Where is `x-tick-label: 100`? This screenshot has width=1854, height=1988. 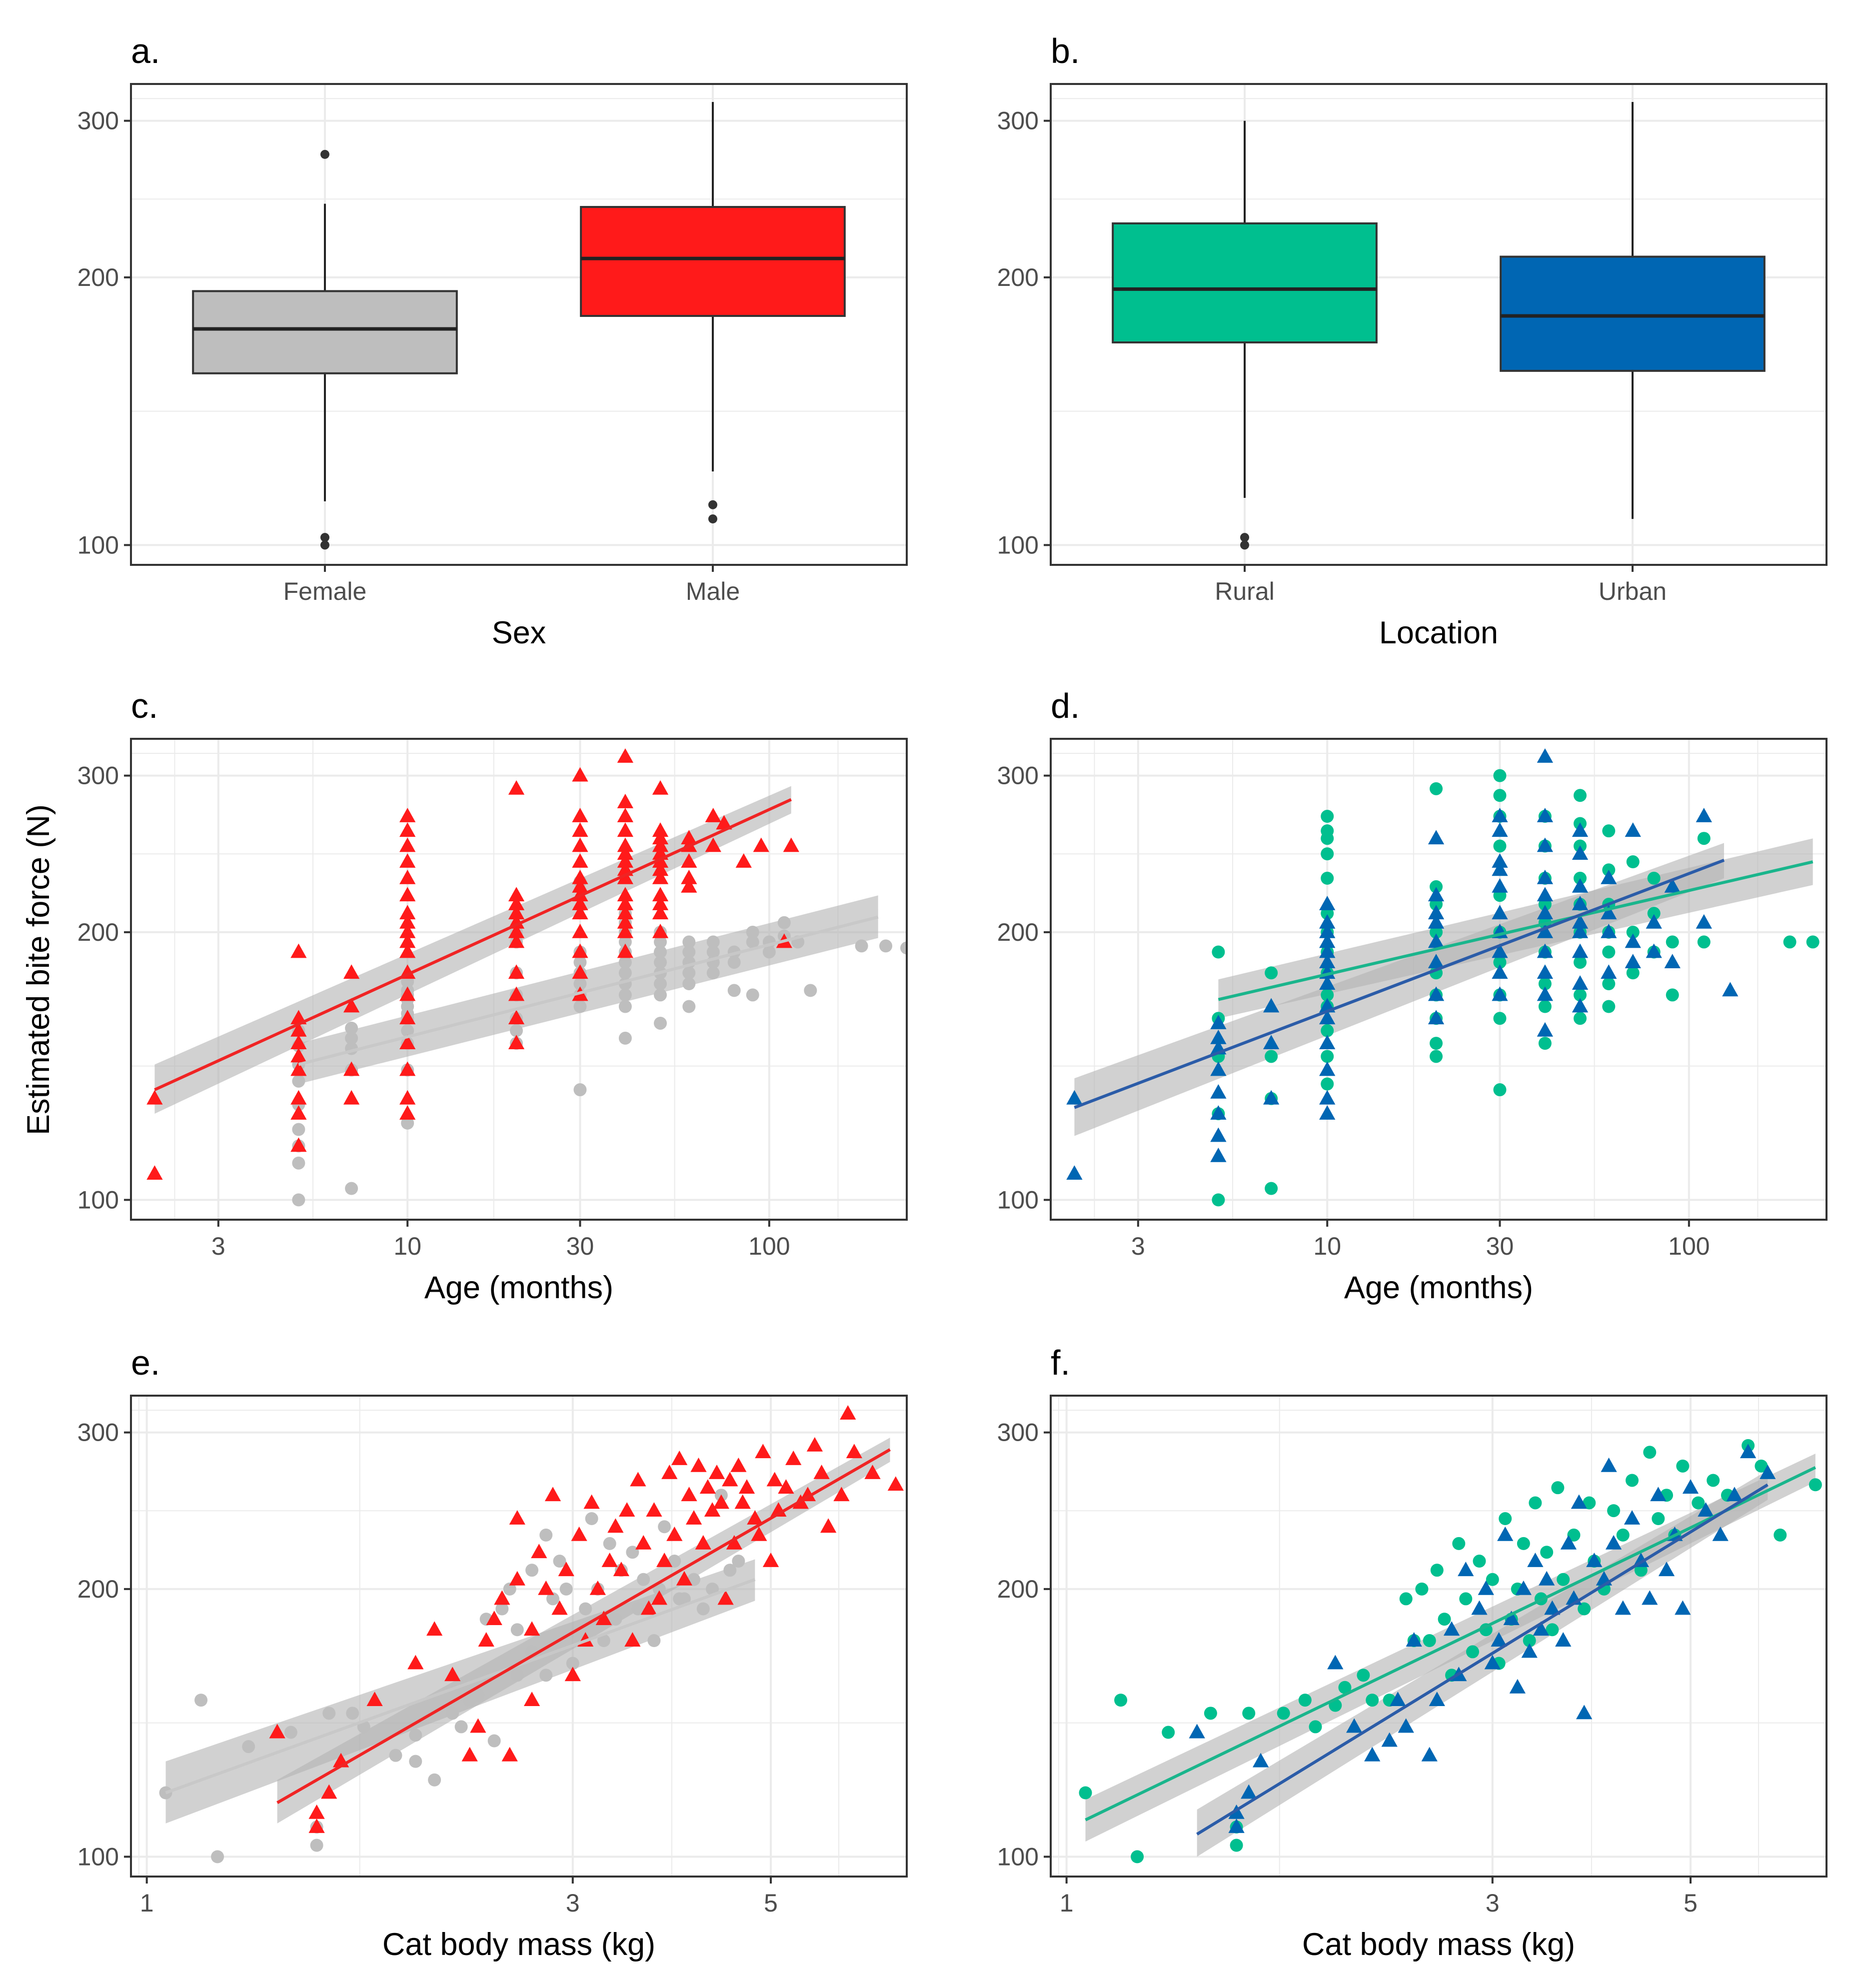
x-tick-label: 100 is located at coordinates (1689, 1246).